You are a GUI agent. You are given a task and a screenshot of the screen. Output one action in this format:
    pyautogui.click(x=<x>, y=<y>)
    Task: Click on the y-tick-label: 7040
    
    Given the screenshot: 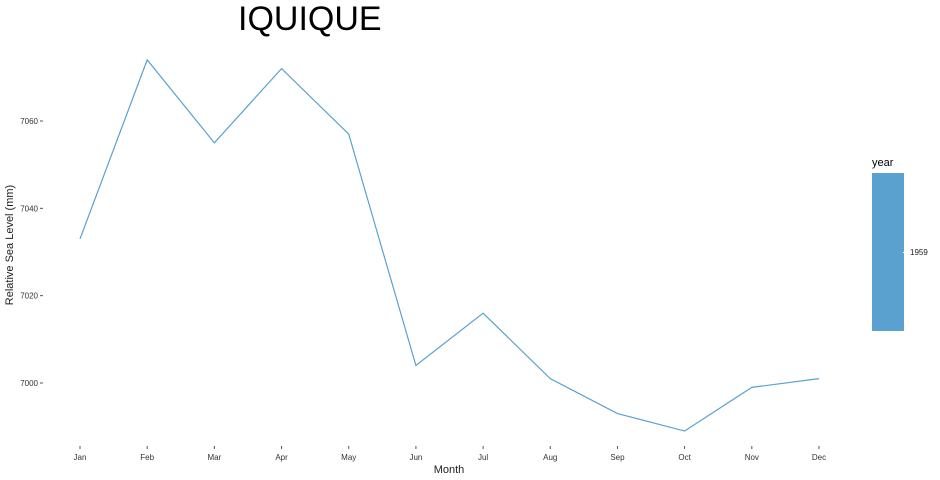 What is the action you would take?
    pyautogui.click(x=29, y=208)
    